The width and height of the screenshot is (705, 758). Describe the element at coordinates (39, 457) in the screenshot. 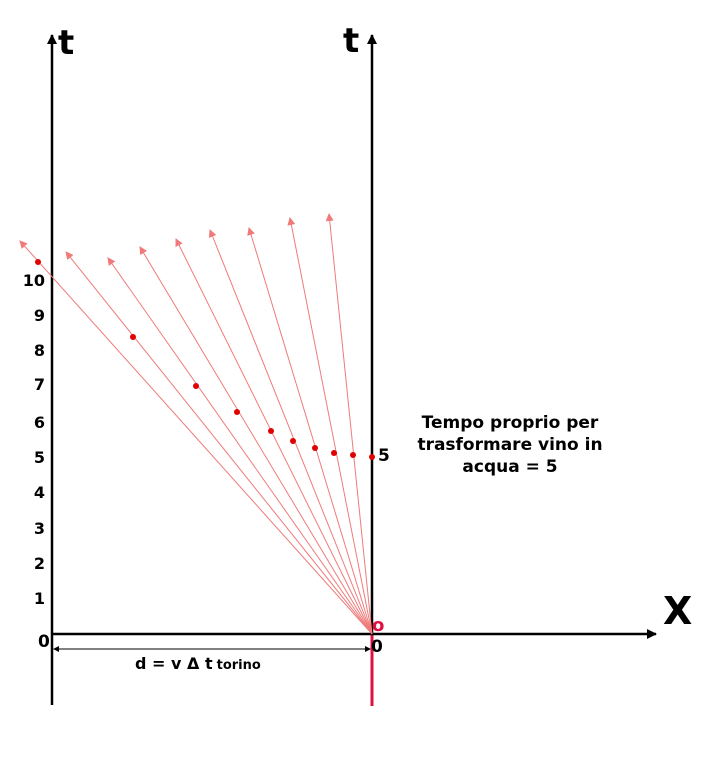

I see `time-tick-label: 5` at that location.